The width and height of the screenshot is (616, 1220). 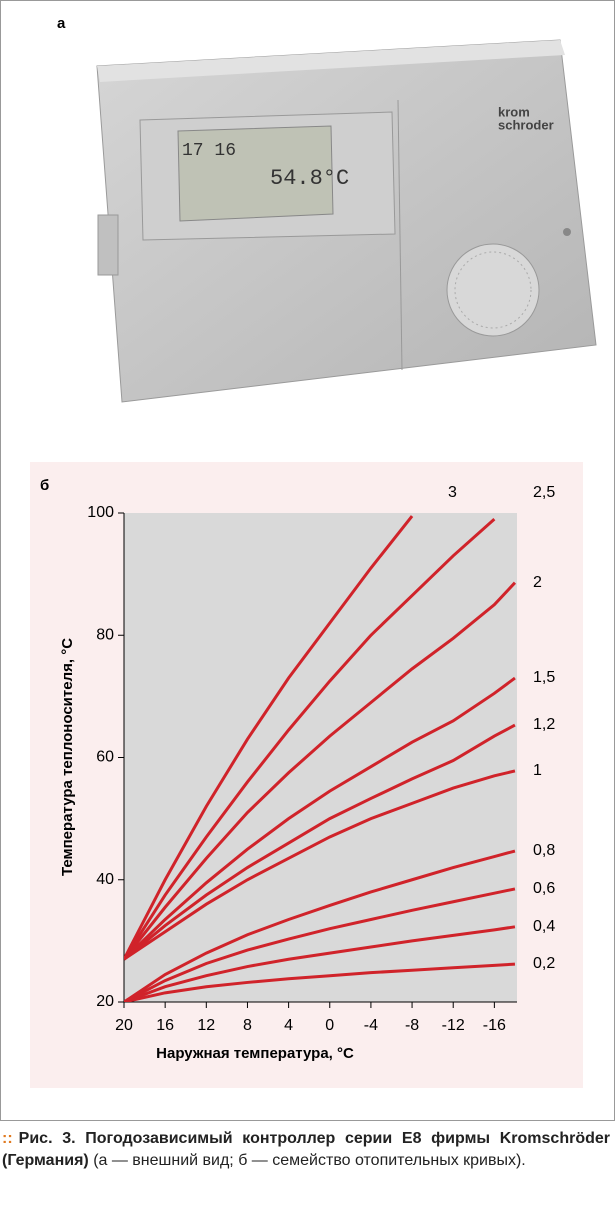 I want to click on x-tick-label: 4, so click(x=288, y=1025).